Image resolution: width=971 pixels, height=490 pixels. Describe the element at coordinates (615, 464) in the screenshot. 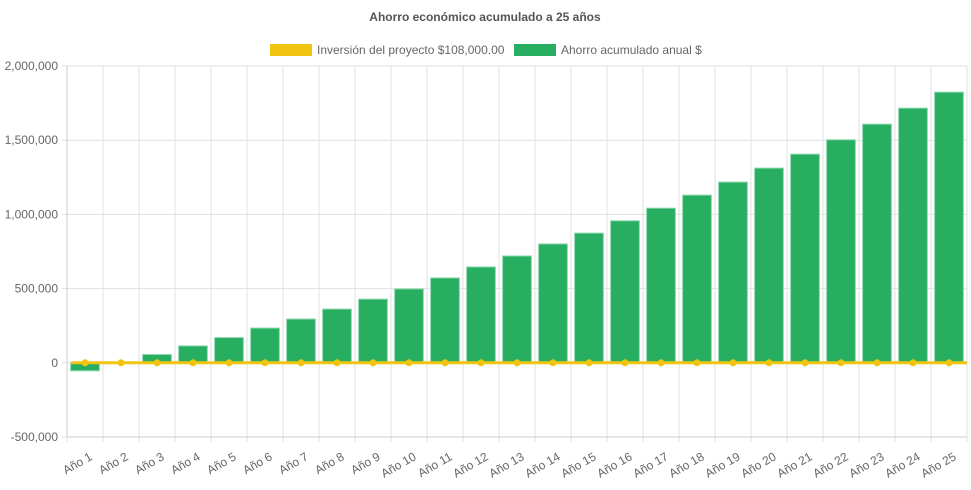

I see `x-tick-label: Año 16` at that location.